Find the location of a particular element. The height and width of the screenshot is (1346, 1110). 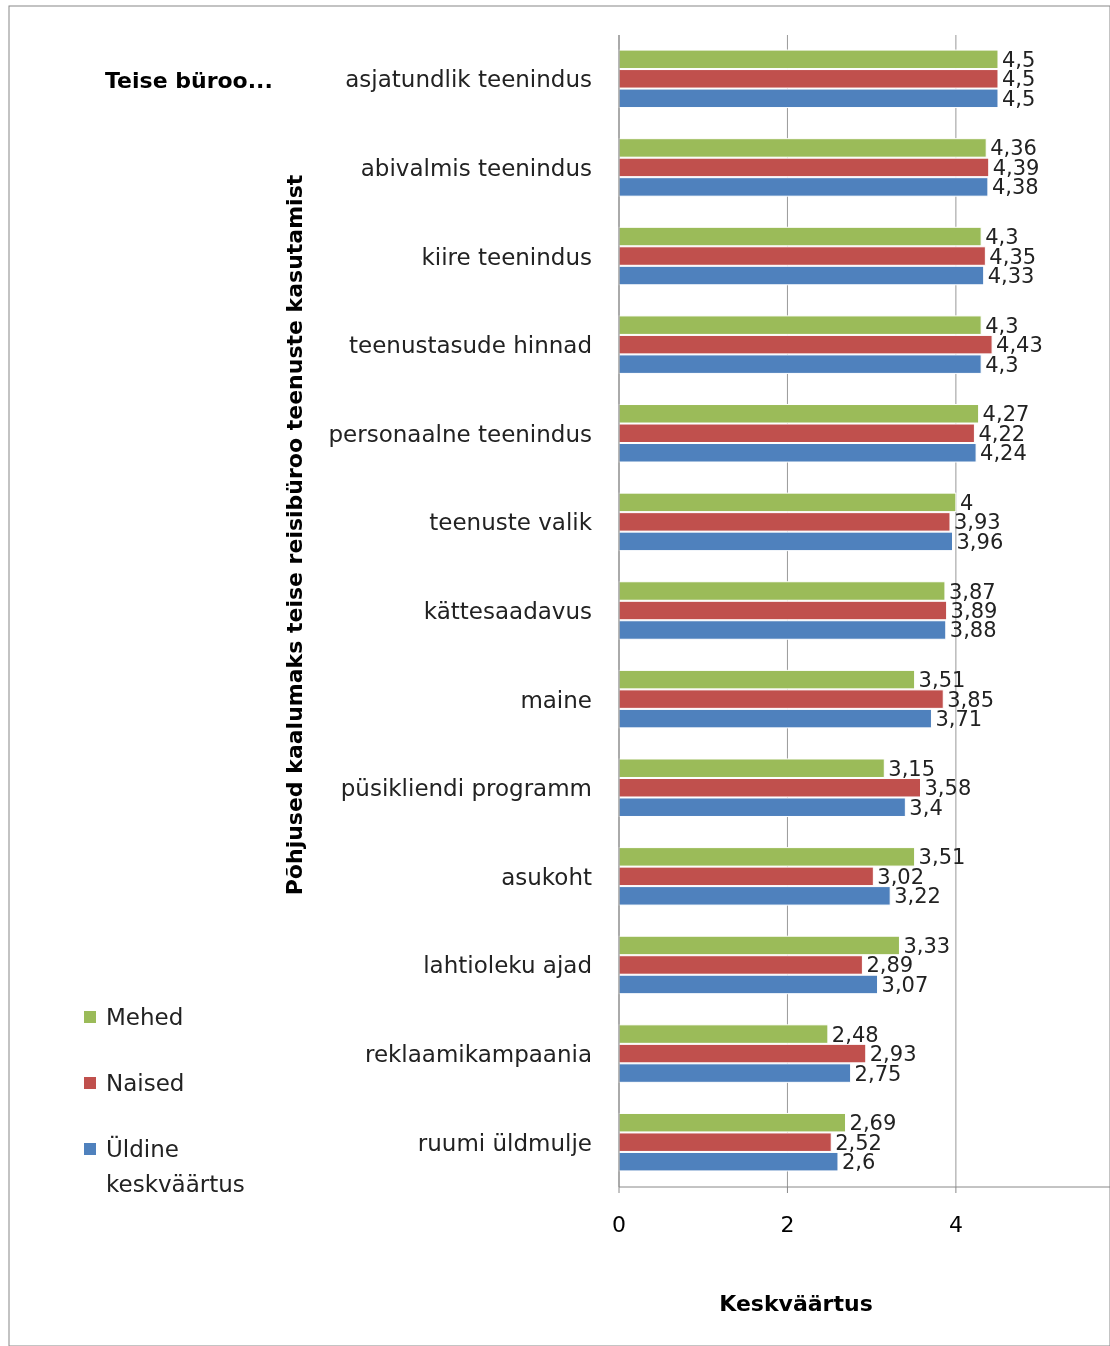

x-tick-label: 4 is located at coordinates (955, 1224).